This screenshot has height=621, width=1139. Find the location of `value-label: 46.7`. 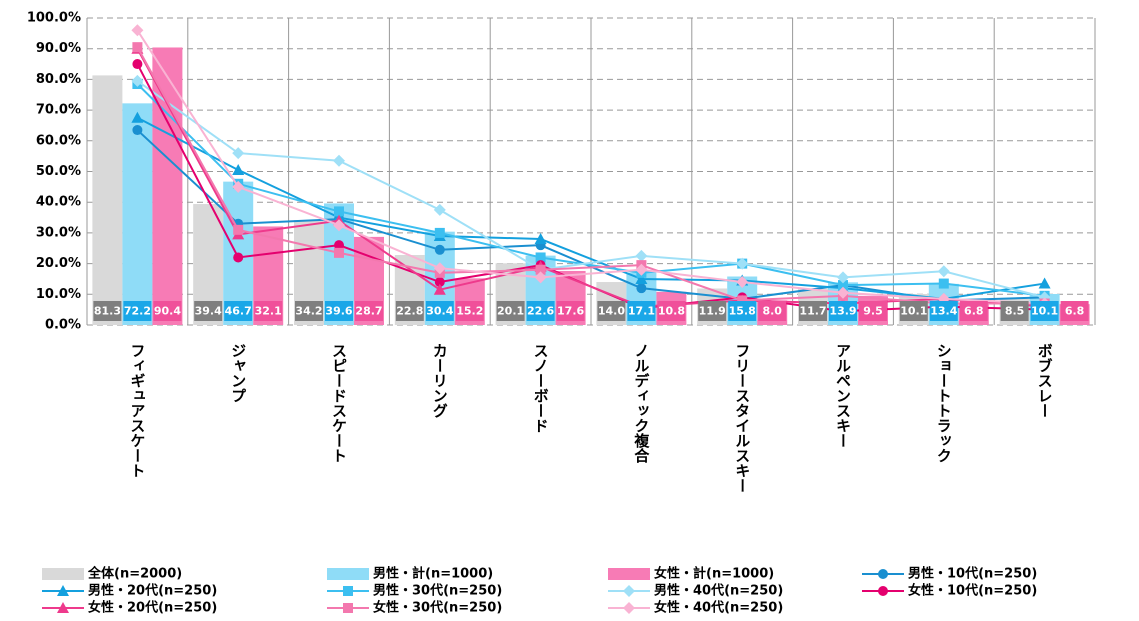

value-label: 46.7 is located at coordinates (238, 311).